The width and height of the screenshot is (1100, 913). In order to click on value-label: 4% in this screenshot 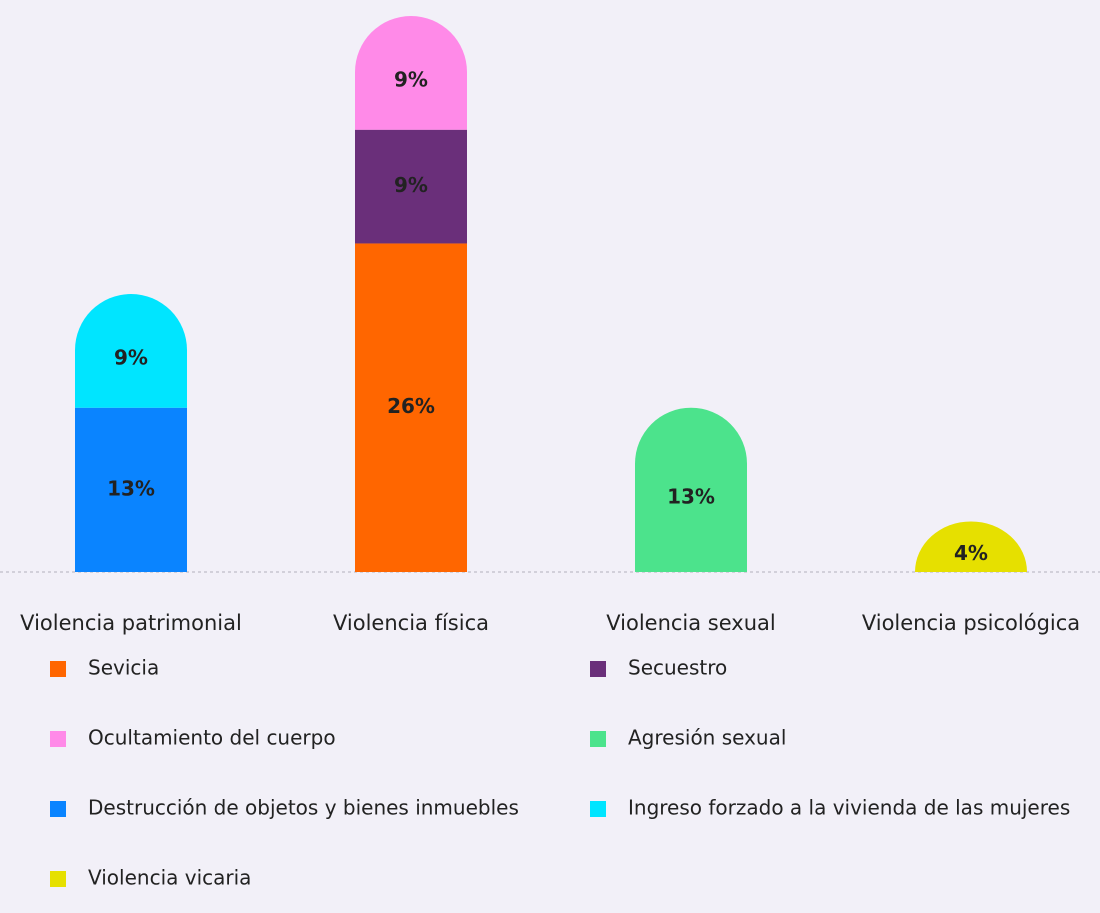, I will do `click(971, 553)`.